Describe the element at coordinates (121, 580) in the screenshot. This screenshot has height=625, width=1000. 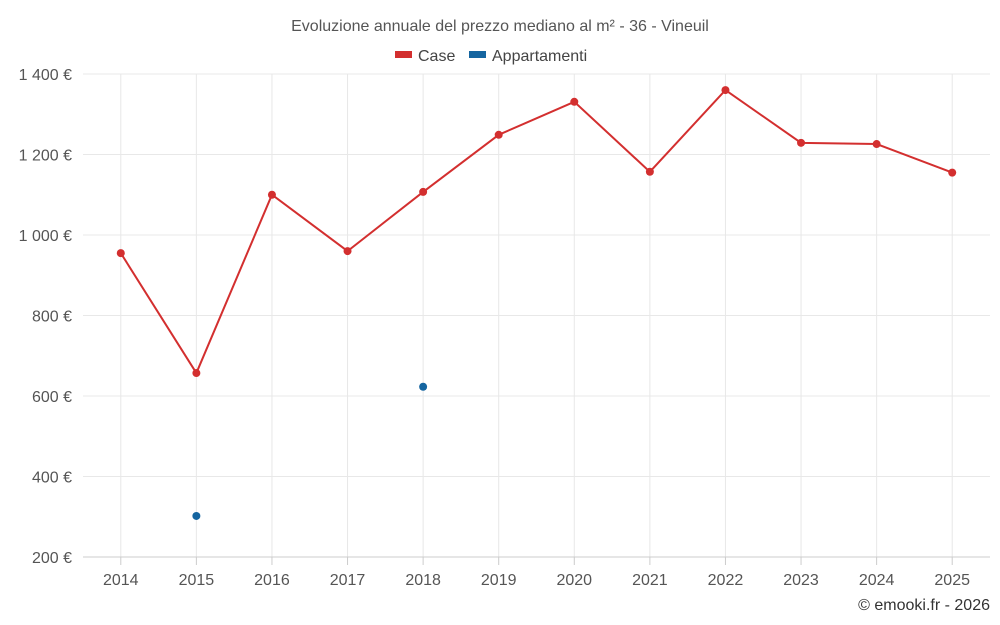
I see `x-tick-label: 2014` at that location.